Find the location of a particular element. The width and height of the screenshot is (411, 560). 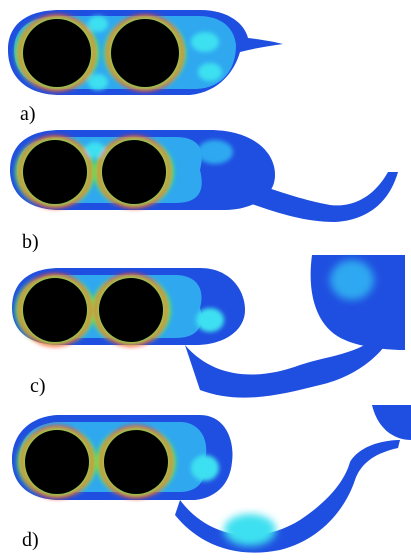

panel-d-wake-tail is located at coordinates (287, 496).